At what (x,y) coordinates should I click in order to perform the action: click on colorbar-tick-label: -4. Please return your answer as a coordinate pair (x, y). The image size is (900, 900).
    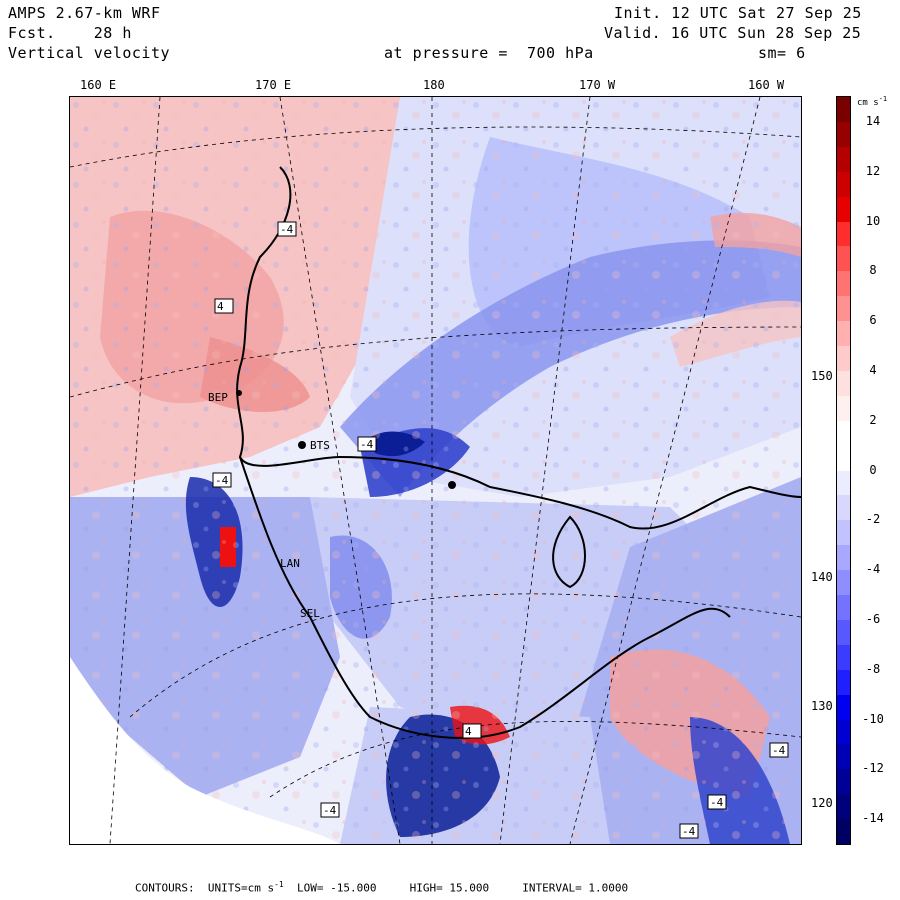
    Looking at the image, I should click on (873, 569).